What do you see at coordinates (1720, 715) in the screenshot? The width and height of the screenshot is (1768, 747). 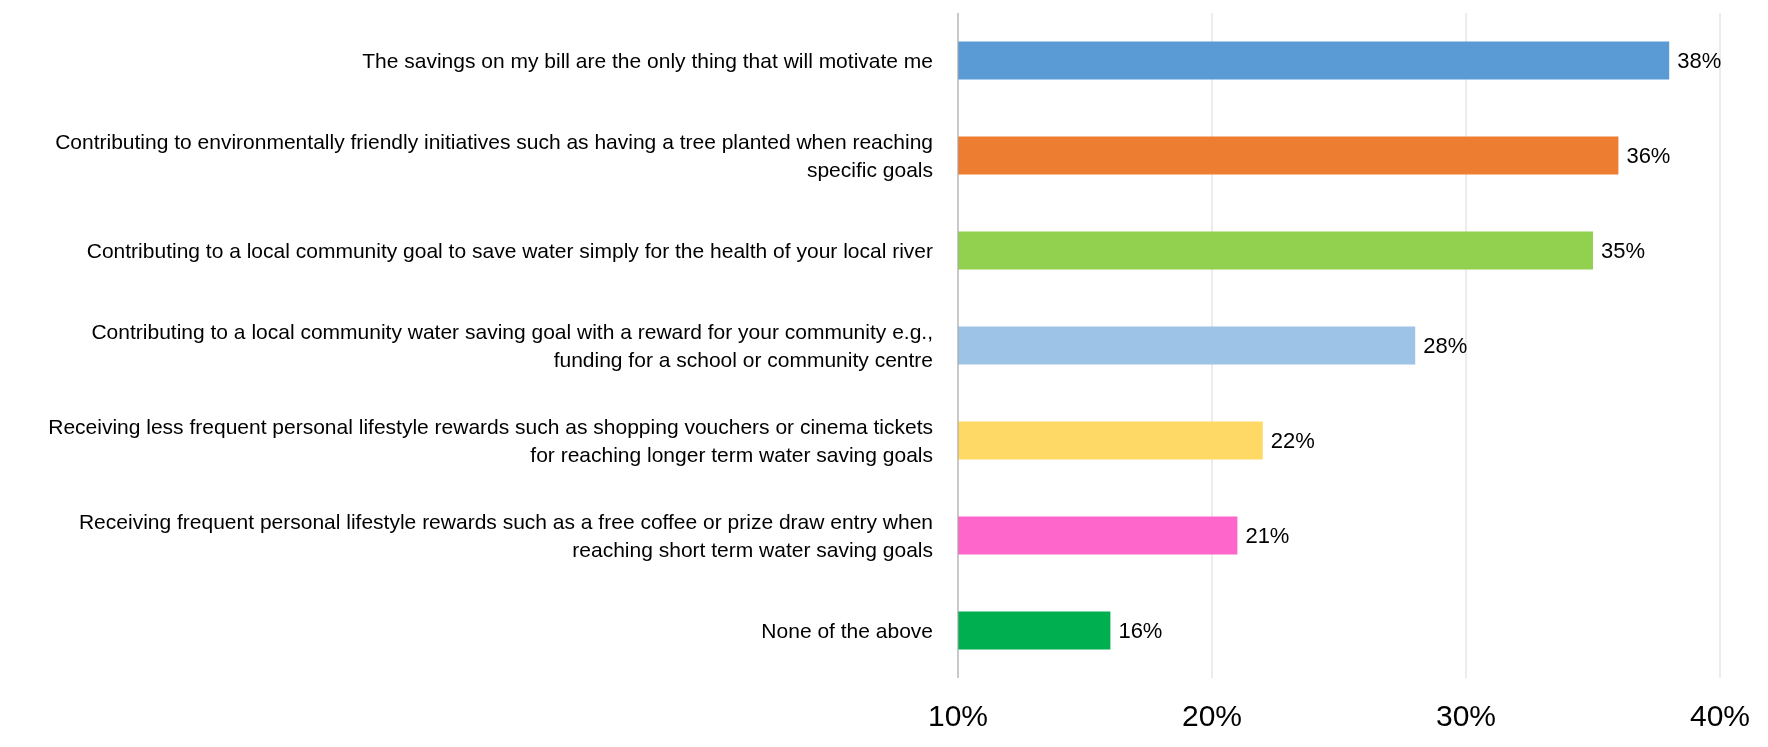 I see `x-tick-label: 40%` at bounding box center [1720, 715].